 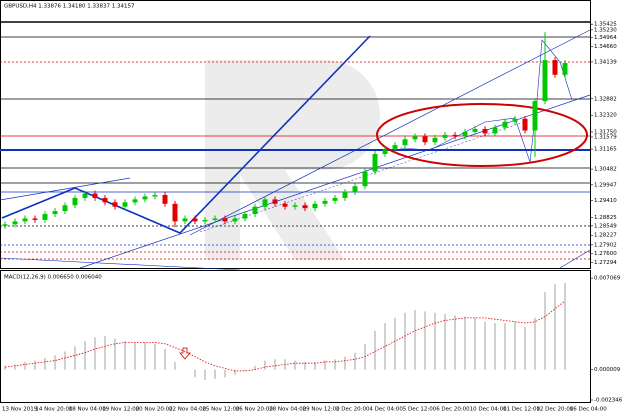 I want to click on y-tick-label: 0.007069, so click(x=607, y=279).